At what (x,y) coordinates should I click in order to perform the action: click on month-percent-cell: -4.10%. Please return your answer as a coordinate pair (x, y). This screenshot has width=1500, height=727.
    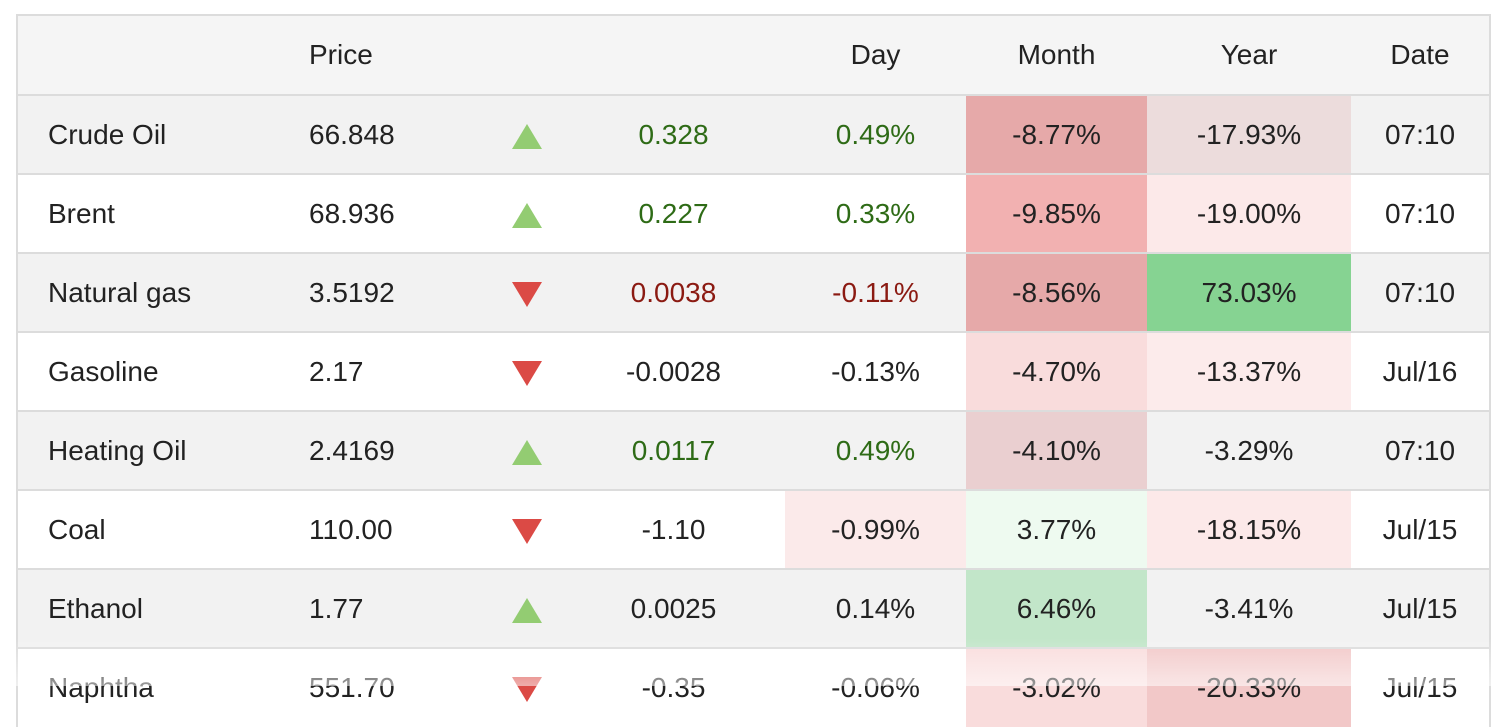
    Looking at the image, I should click on (1056, 450).